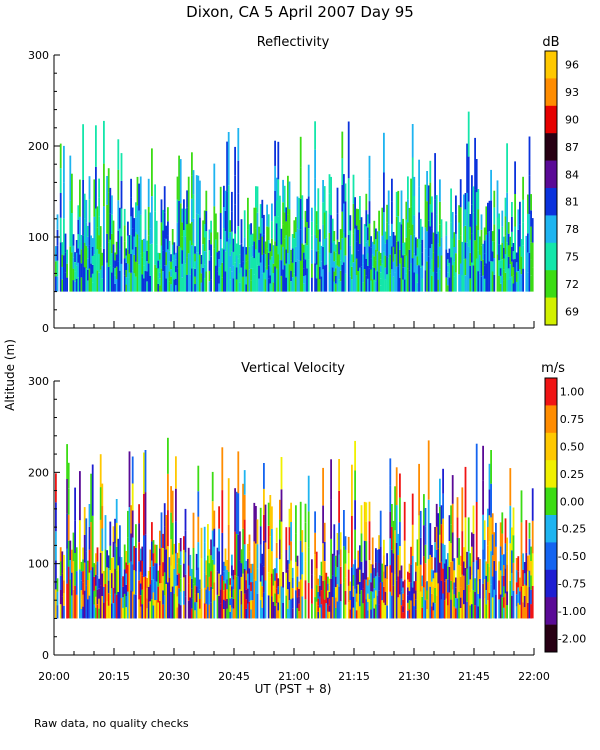 This screenshot has width=600, height=750. I want to click on colorbar-label: 0.50, so click(572, 447).